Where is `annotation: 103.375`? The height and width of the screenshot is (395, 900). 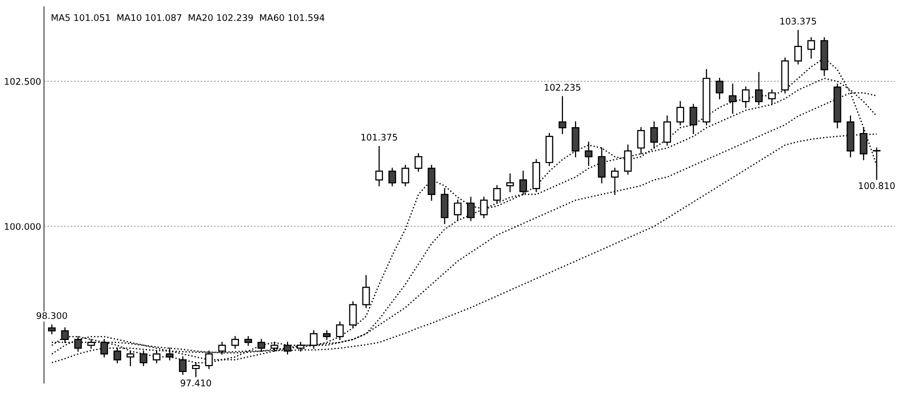 annotation: 103.375 is located at coordinates (798, 21).